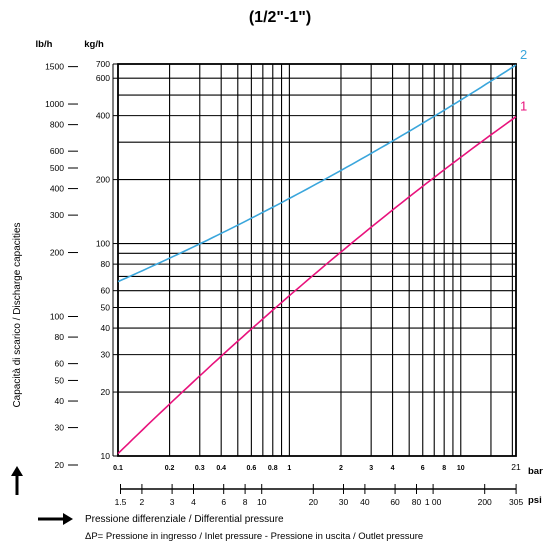 Image resolution: width=548 pixels, height=548 pixels. Describe the element at coordinates (60, 401) in the screenshot. I see `lbh-tick-label: 40` at that location.